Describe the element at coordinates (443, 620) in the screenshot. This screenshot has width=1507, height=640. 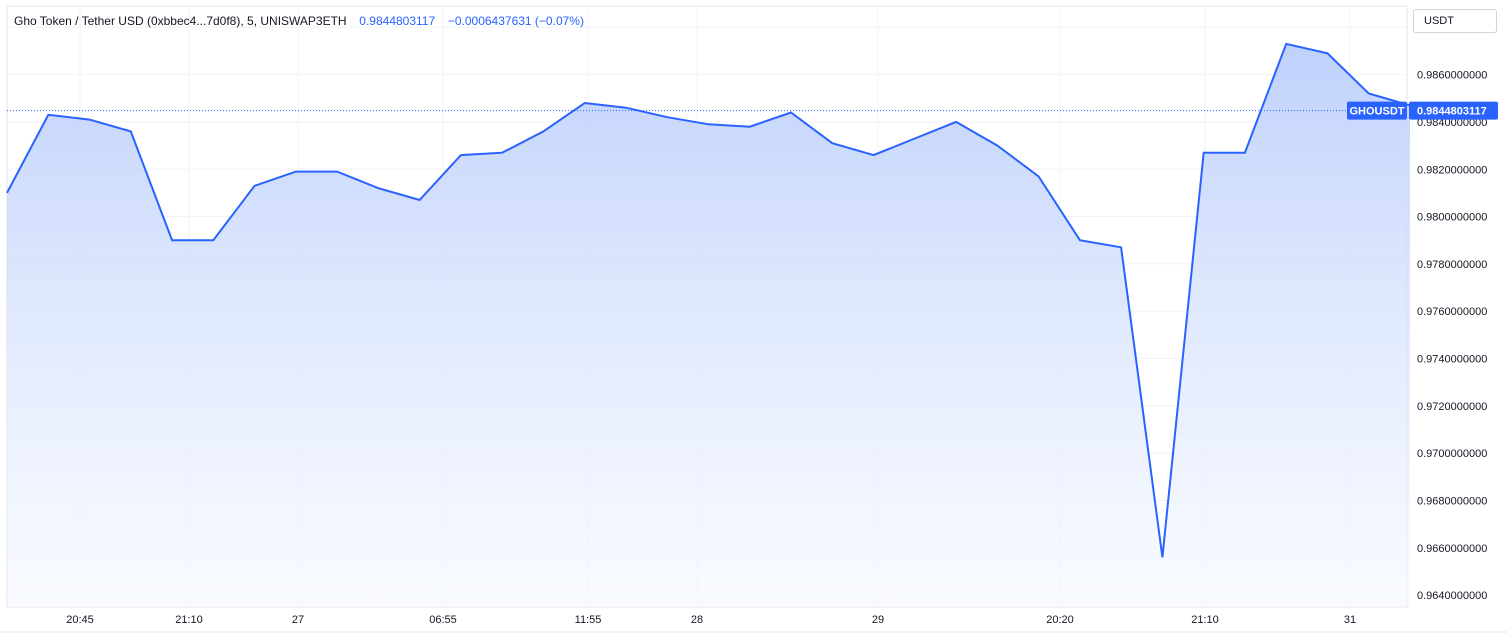
I see `x-tick-label: 06:55` at that location.